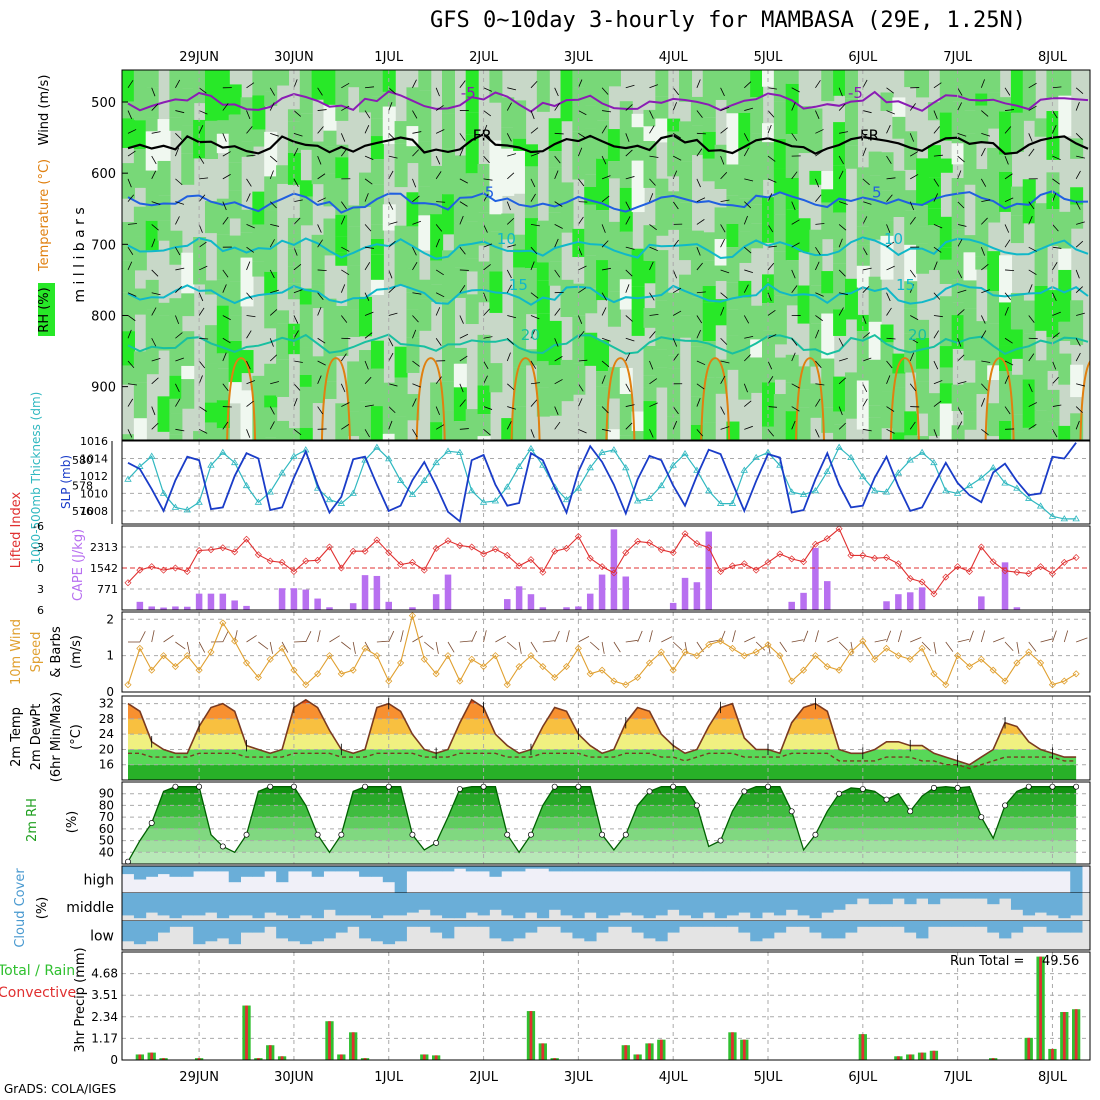 The image size is (1100, 1100). I want to click on lifted-tick-label: 6, so click(40, 610).